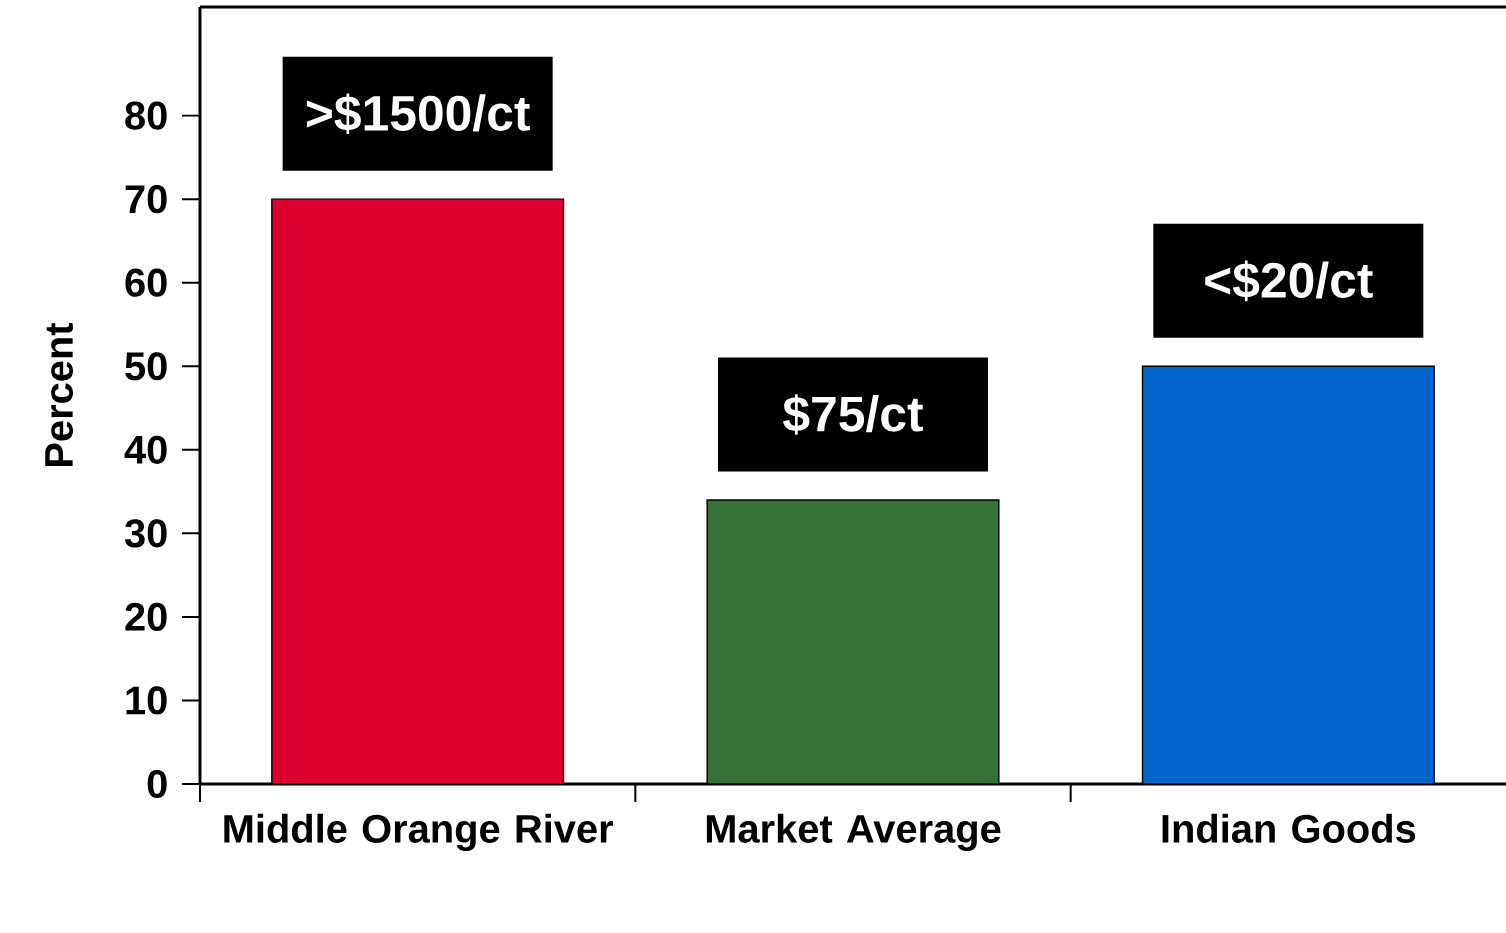 Image resolution: width=1506 pixels, height=933 pixels. I want to click on y-tick-label: 80, so click(146, 115).